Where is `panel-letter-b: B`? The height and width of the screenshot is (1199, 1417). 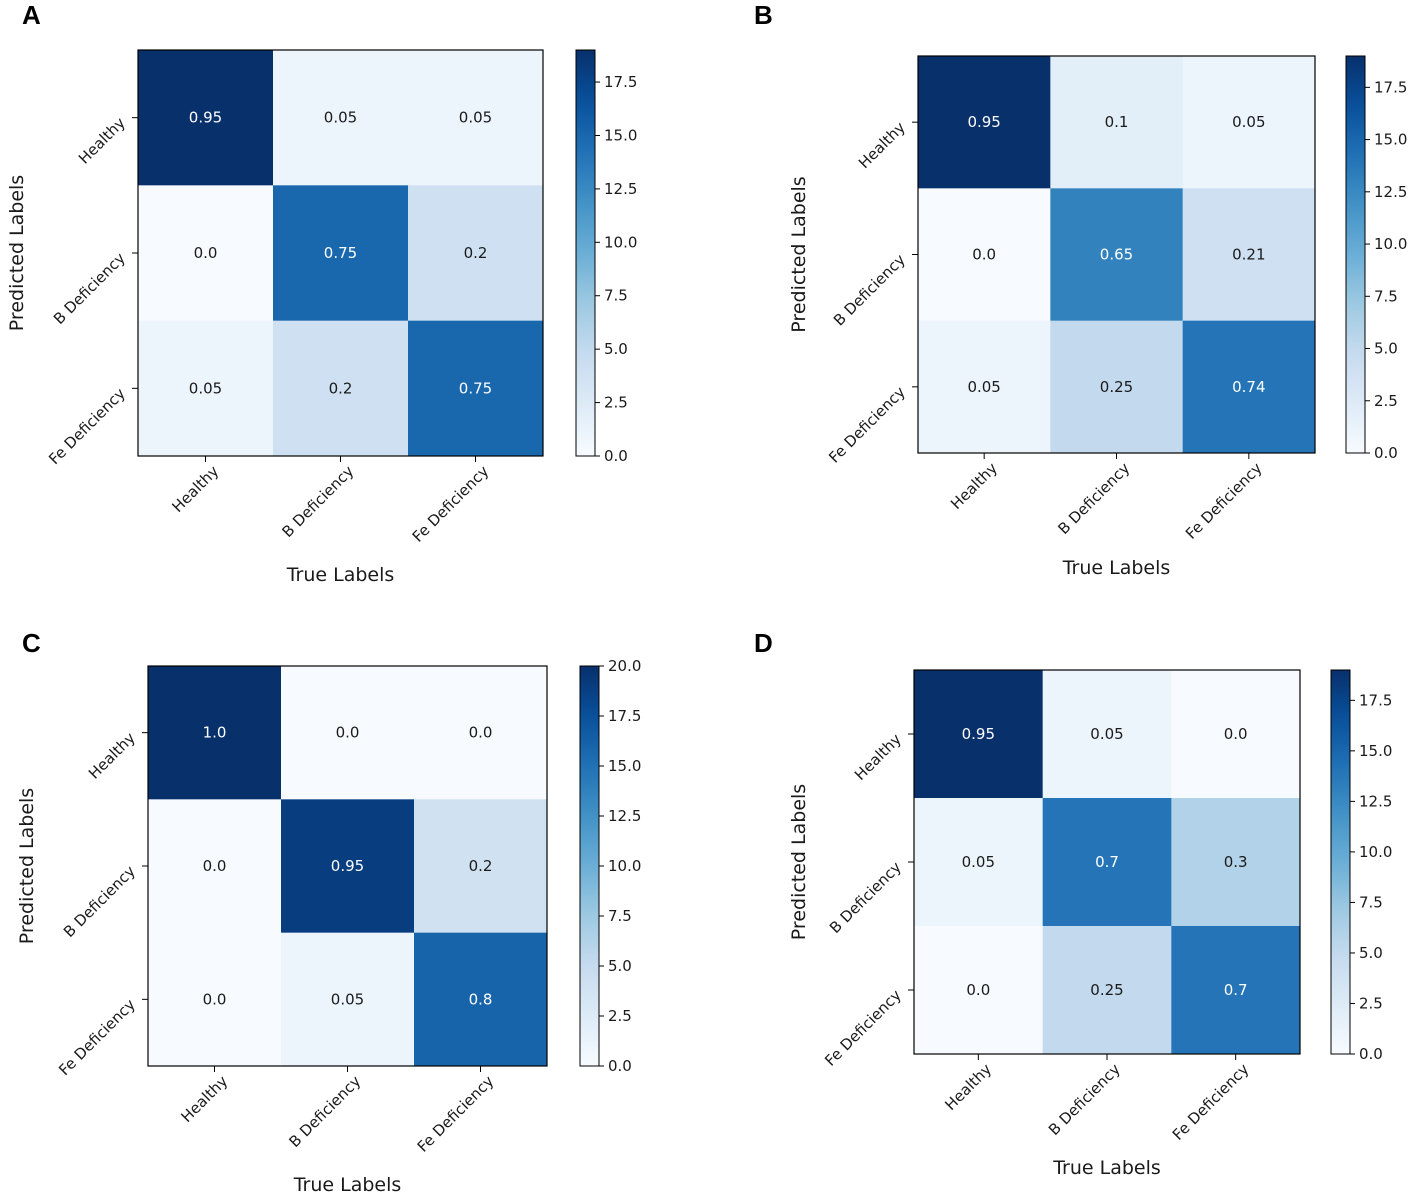
panel-letter-b: B is located at coordinates (763, 15).